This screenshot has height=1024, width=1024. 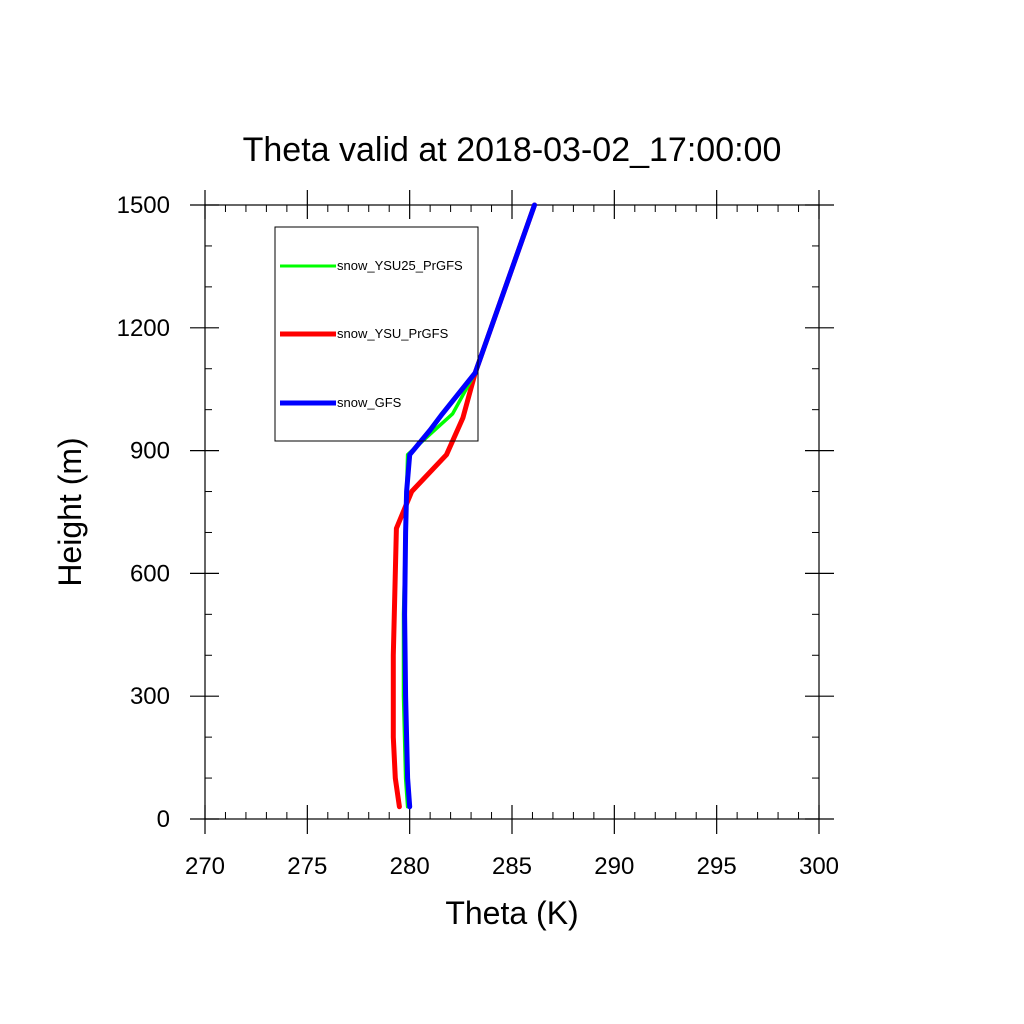 What do you see at coordinates (150, 573) in the screenshot?
I see `y-tick-label: 600` at bounding box center [150, 573].